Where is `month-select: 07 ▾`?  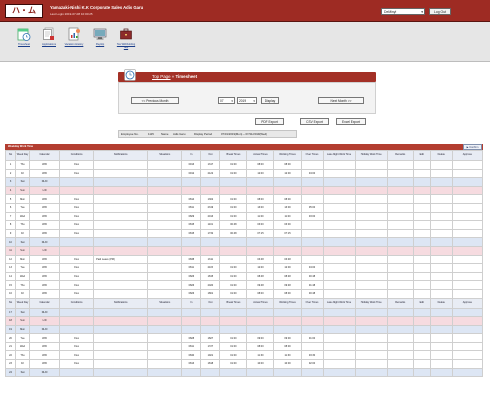
month-select: 07 ▾ is located at coordinates (226, 100).